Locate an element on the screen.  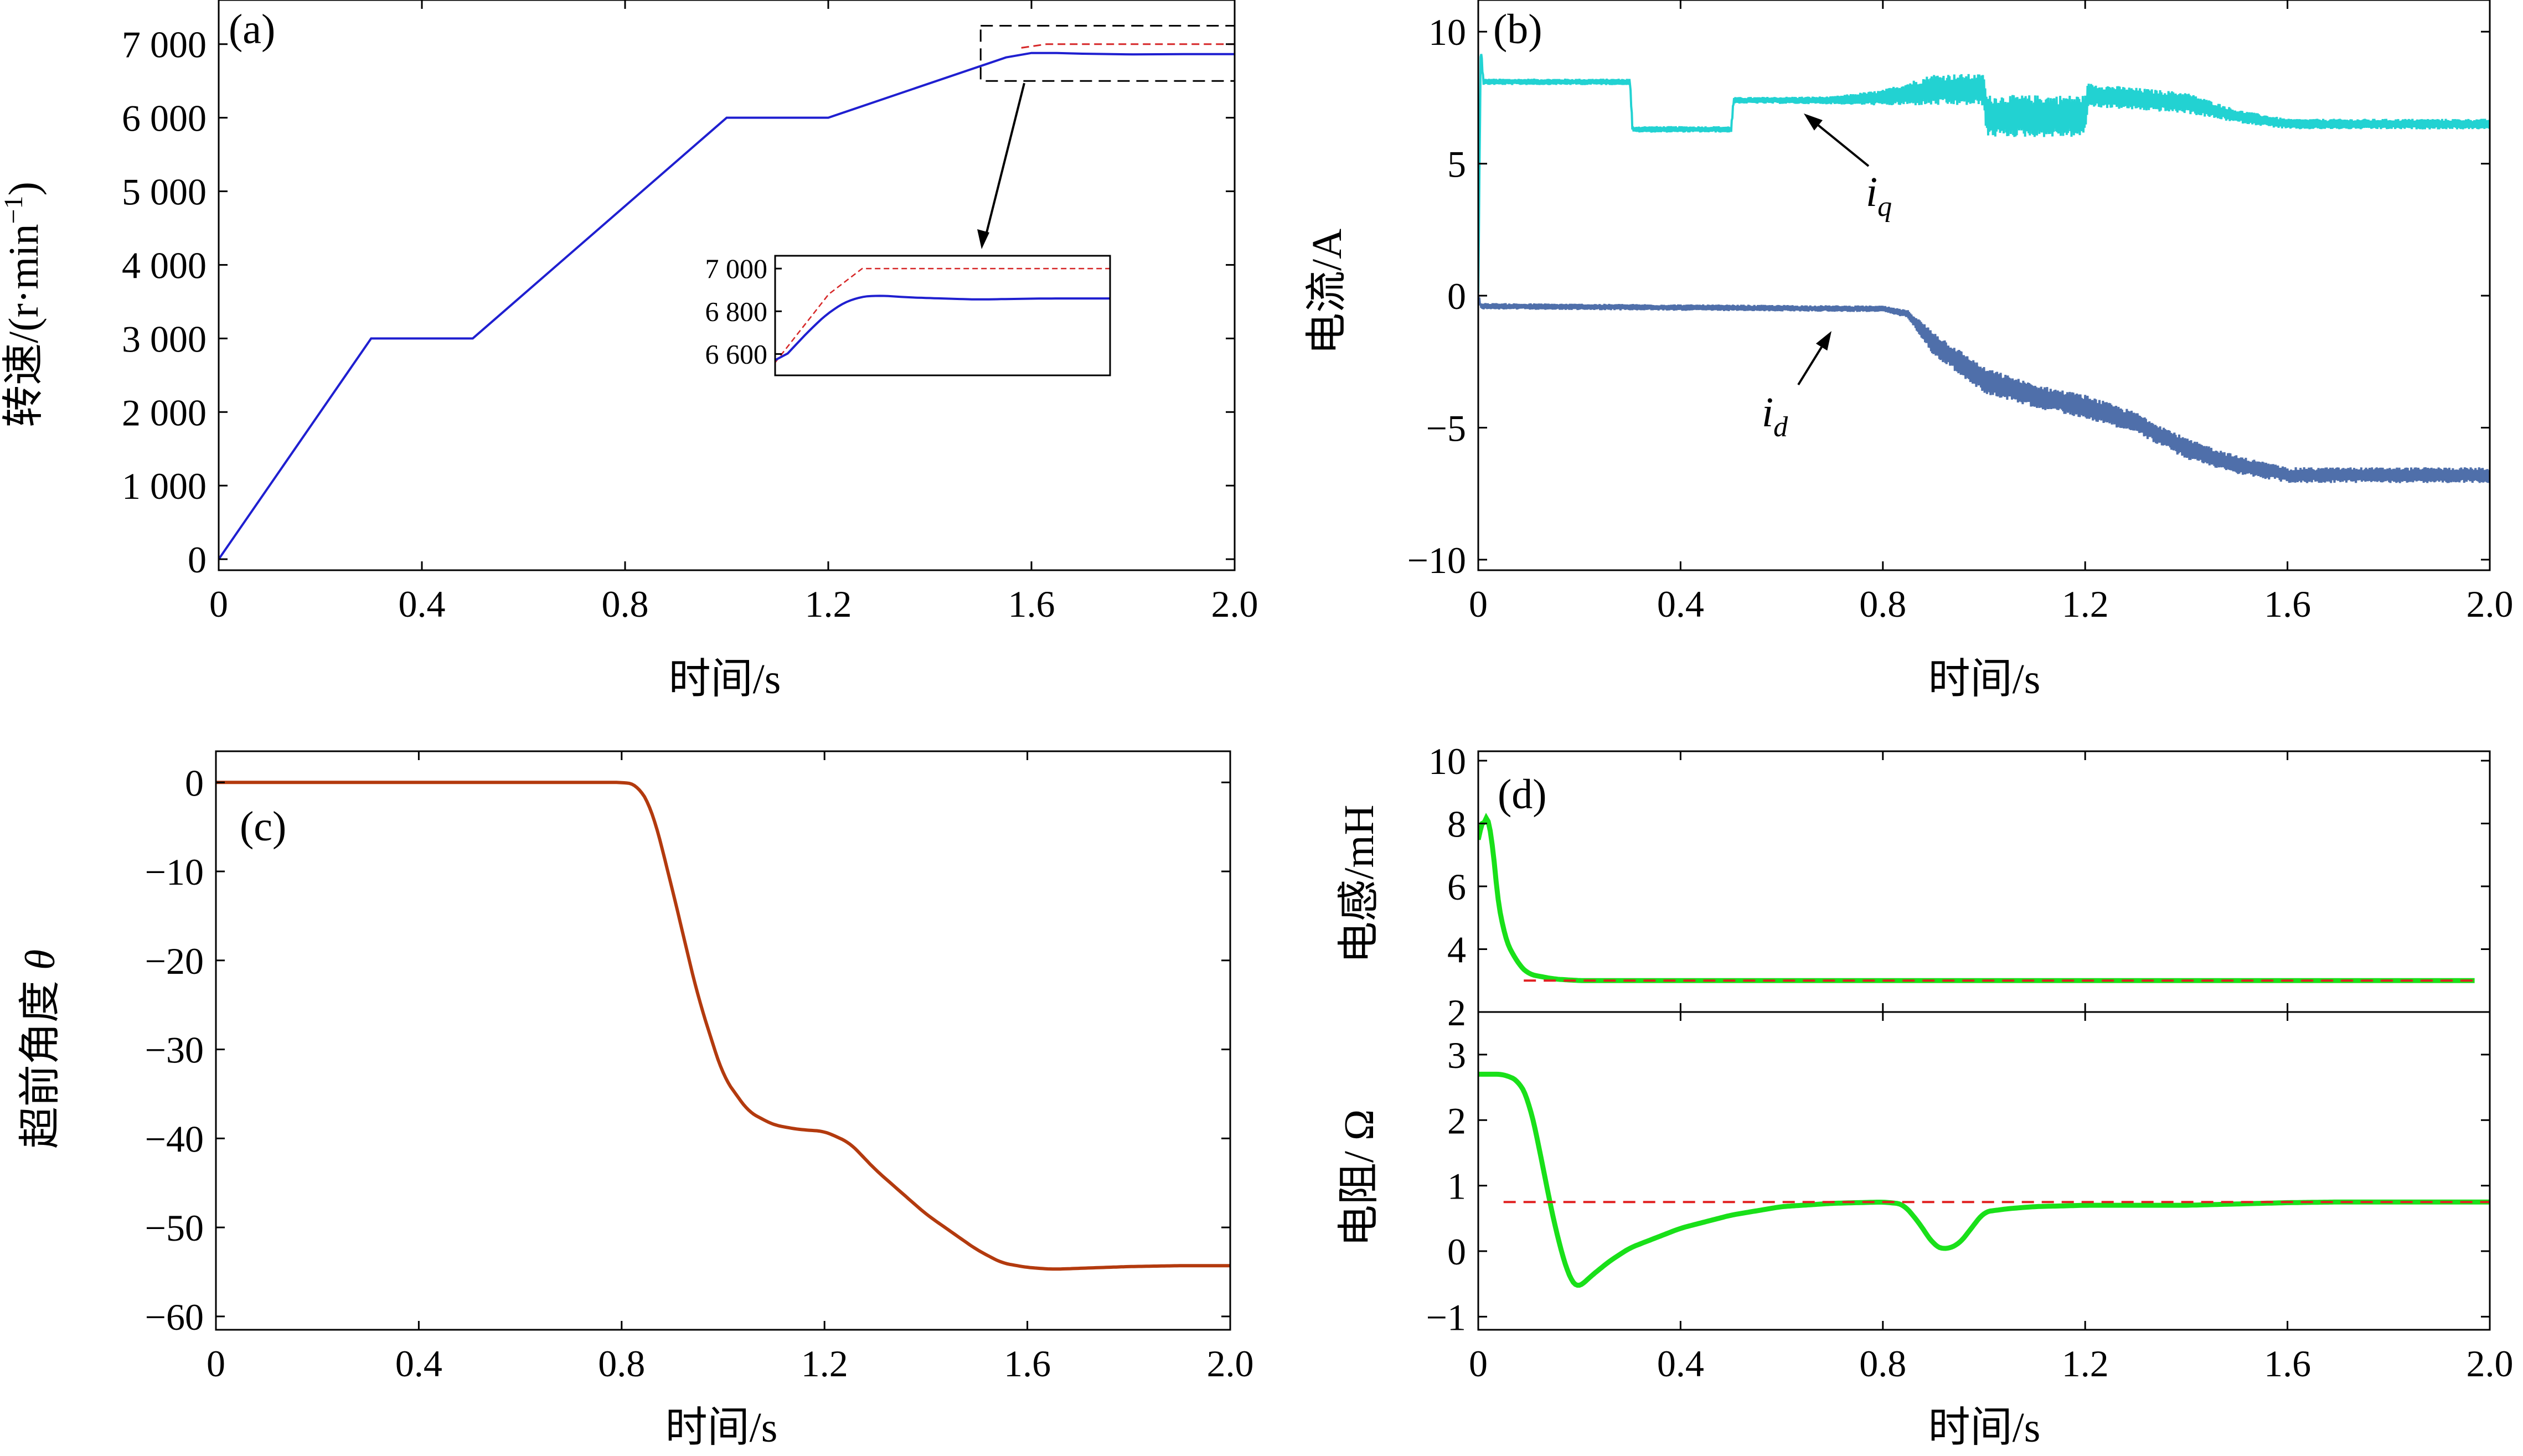
iq-annotation-label: iq is located at coordinates (1879, 196).